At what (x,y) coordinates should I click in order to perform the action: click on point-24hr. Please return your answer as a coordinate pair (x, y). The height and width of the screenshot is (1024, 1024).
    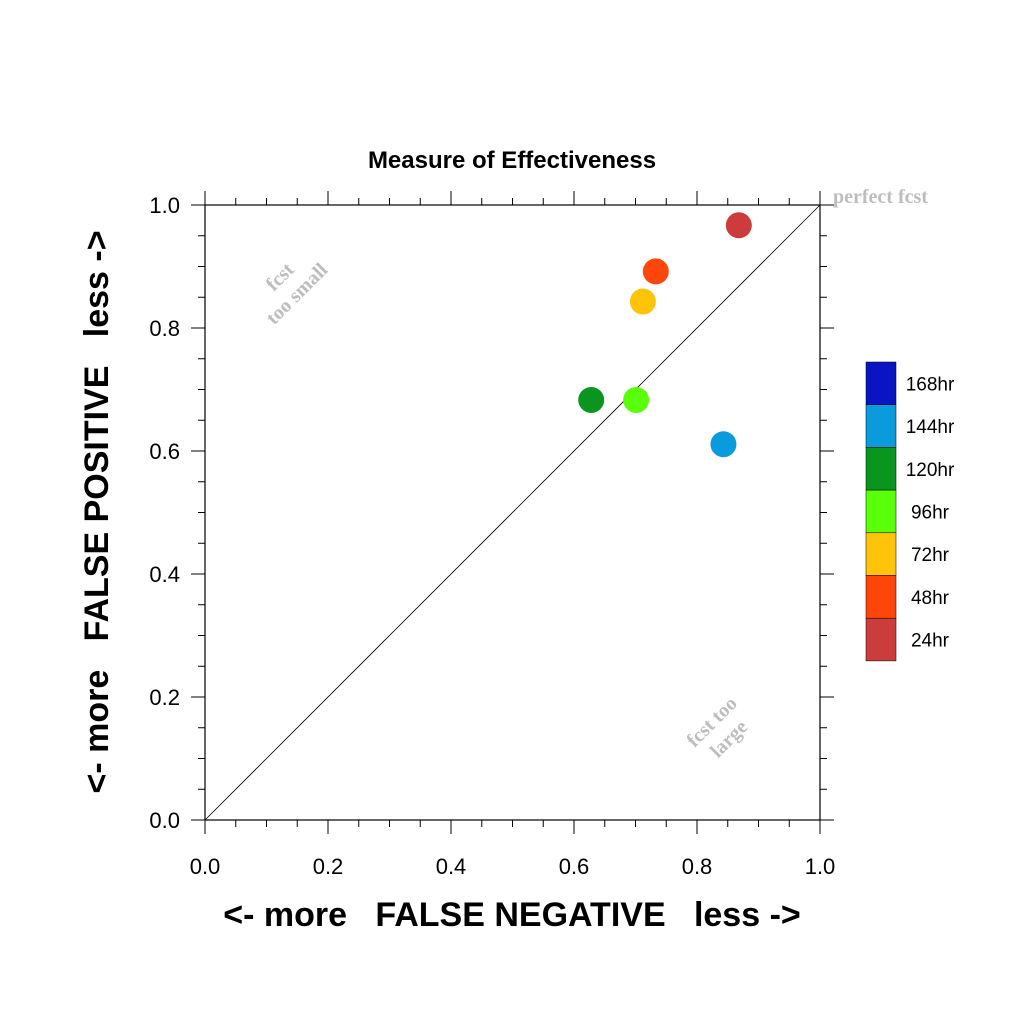
    Looking at the image, I should click on (738, 225).